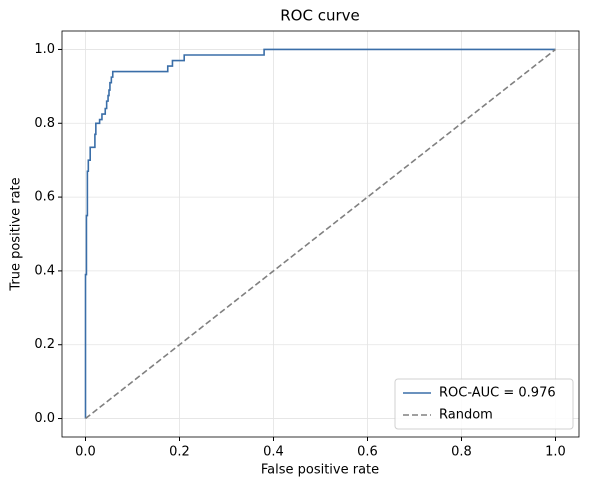  What do you see at coordinates (367, 452) in the screenshot?
I see `x-tick-label: 0.6` at bounding box center [367, 452].